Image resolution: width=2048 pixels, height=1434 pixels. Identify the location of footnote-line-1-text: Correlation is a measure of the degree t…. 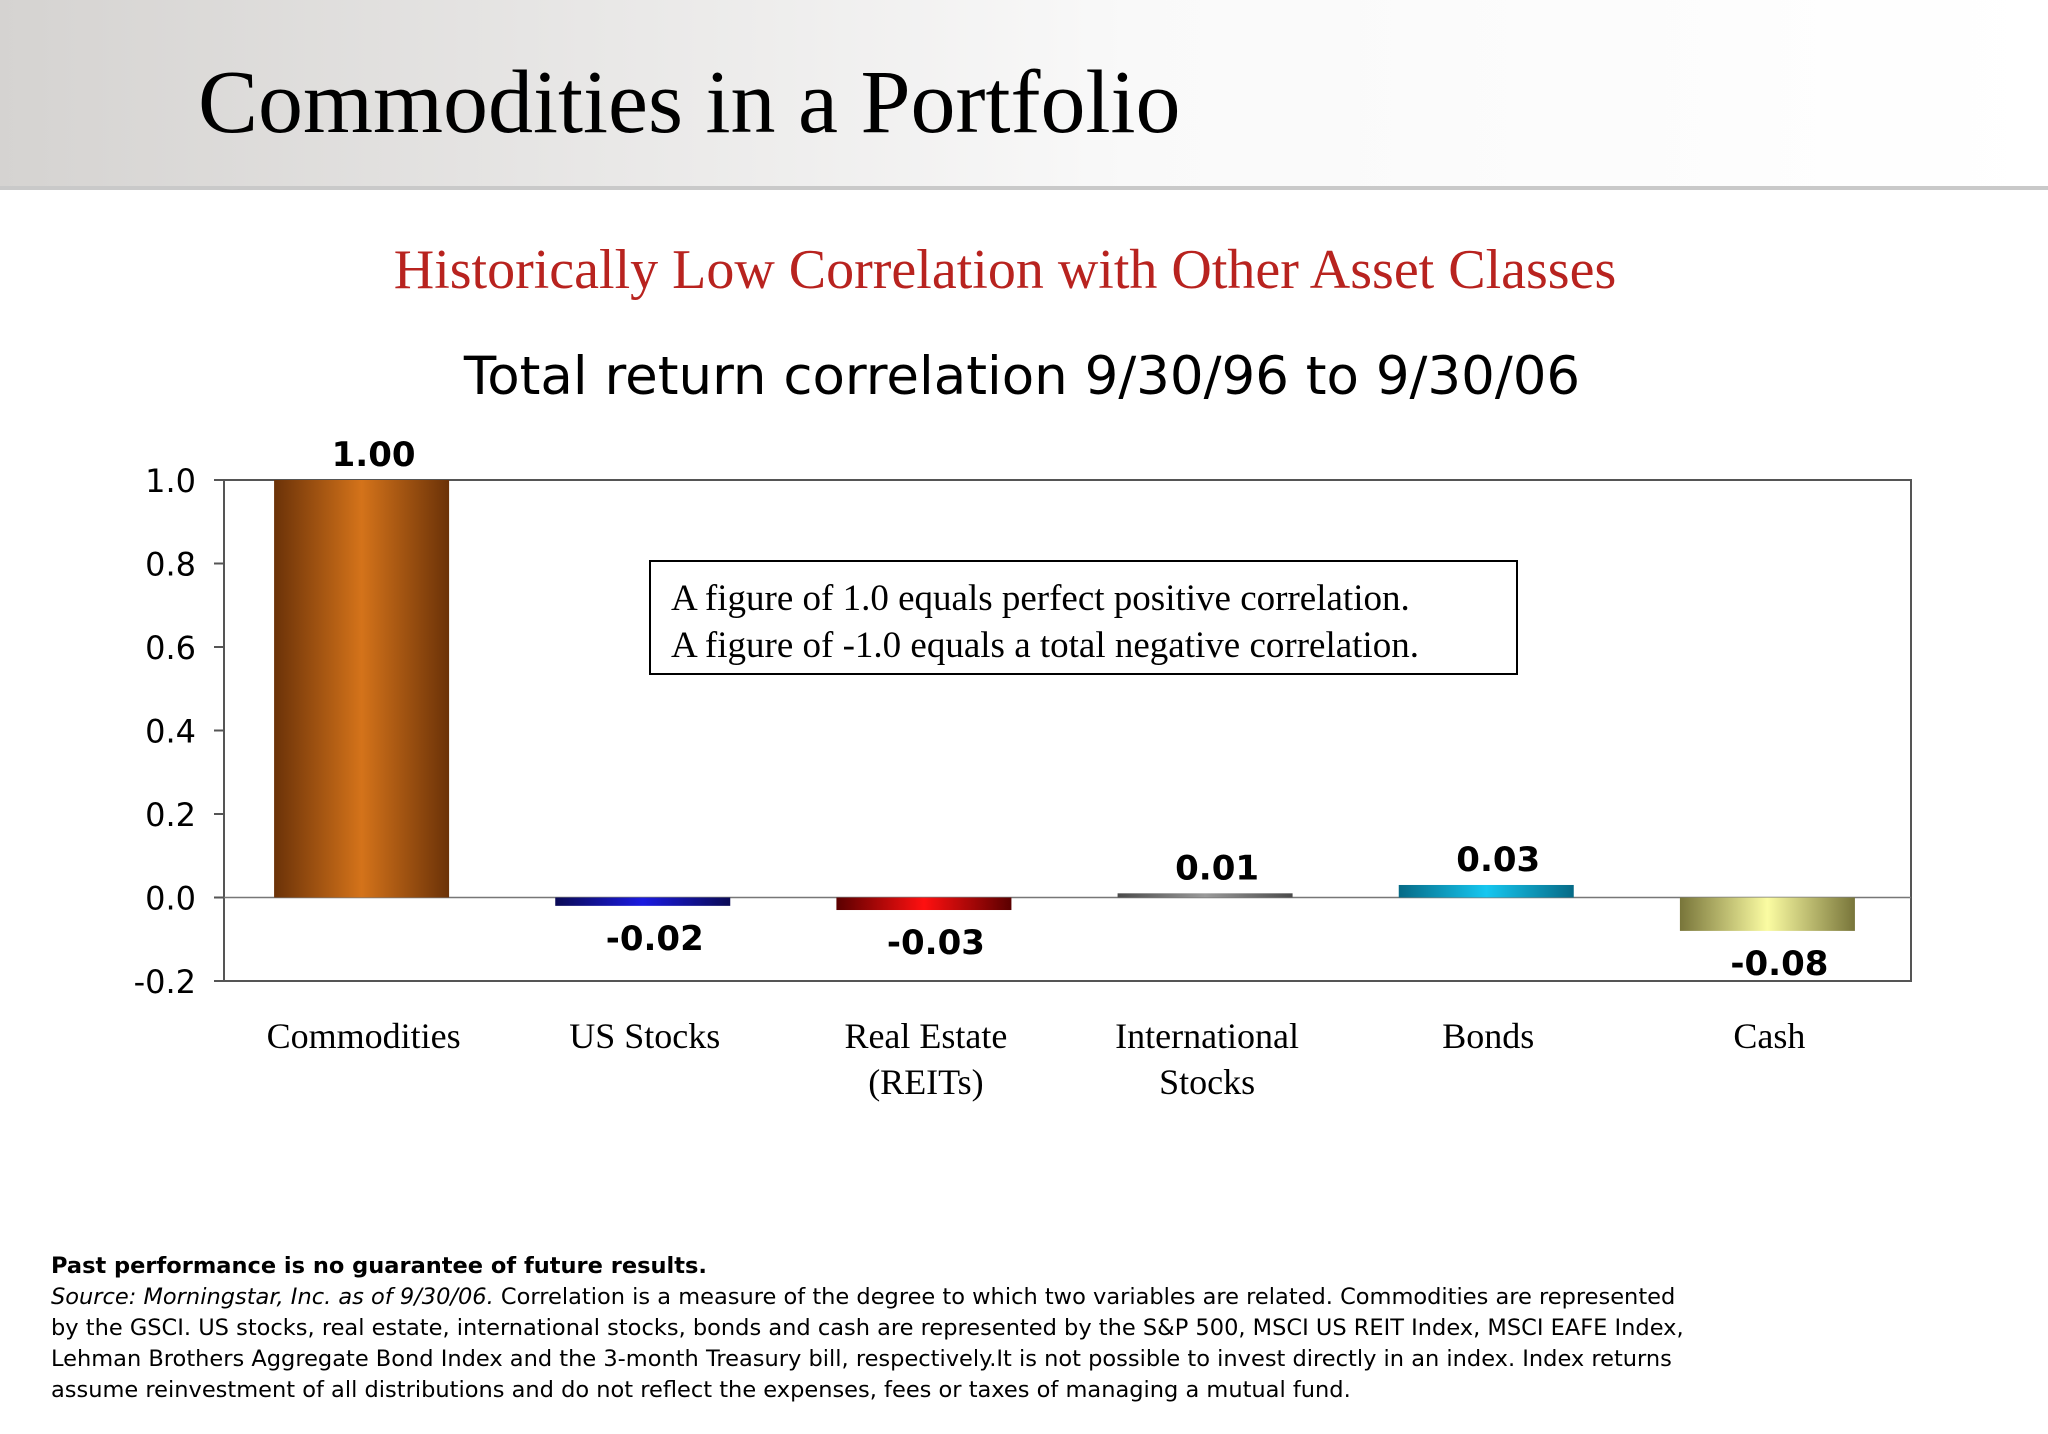
(1084, 1297).